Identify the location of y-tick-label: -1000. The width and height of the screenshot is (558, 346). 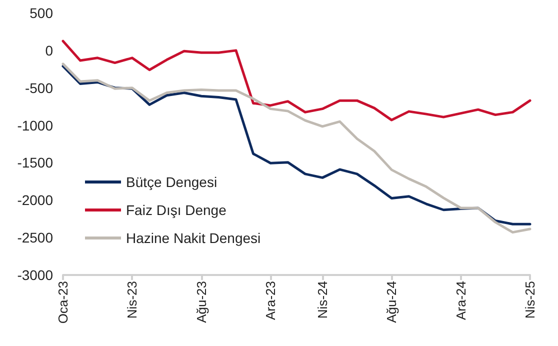
(35, 125).